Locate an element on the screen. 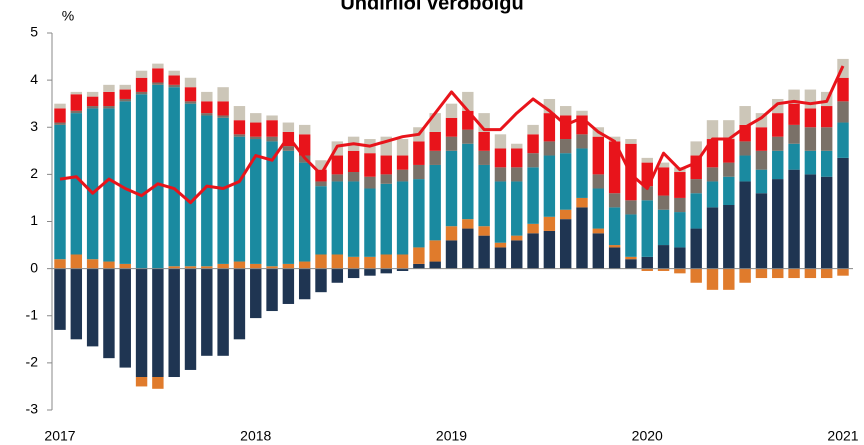  y-tick-label: 1 is located at coordinates (34, 220).